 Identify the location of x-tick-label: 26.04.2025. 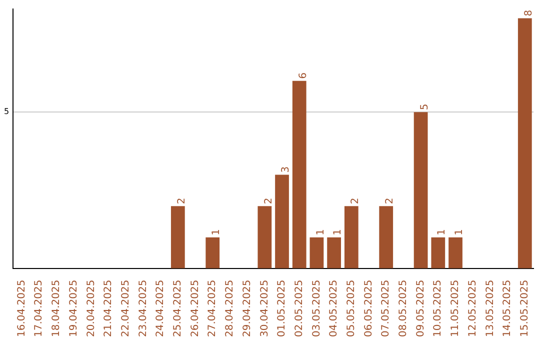
(195, 309).